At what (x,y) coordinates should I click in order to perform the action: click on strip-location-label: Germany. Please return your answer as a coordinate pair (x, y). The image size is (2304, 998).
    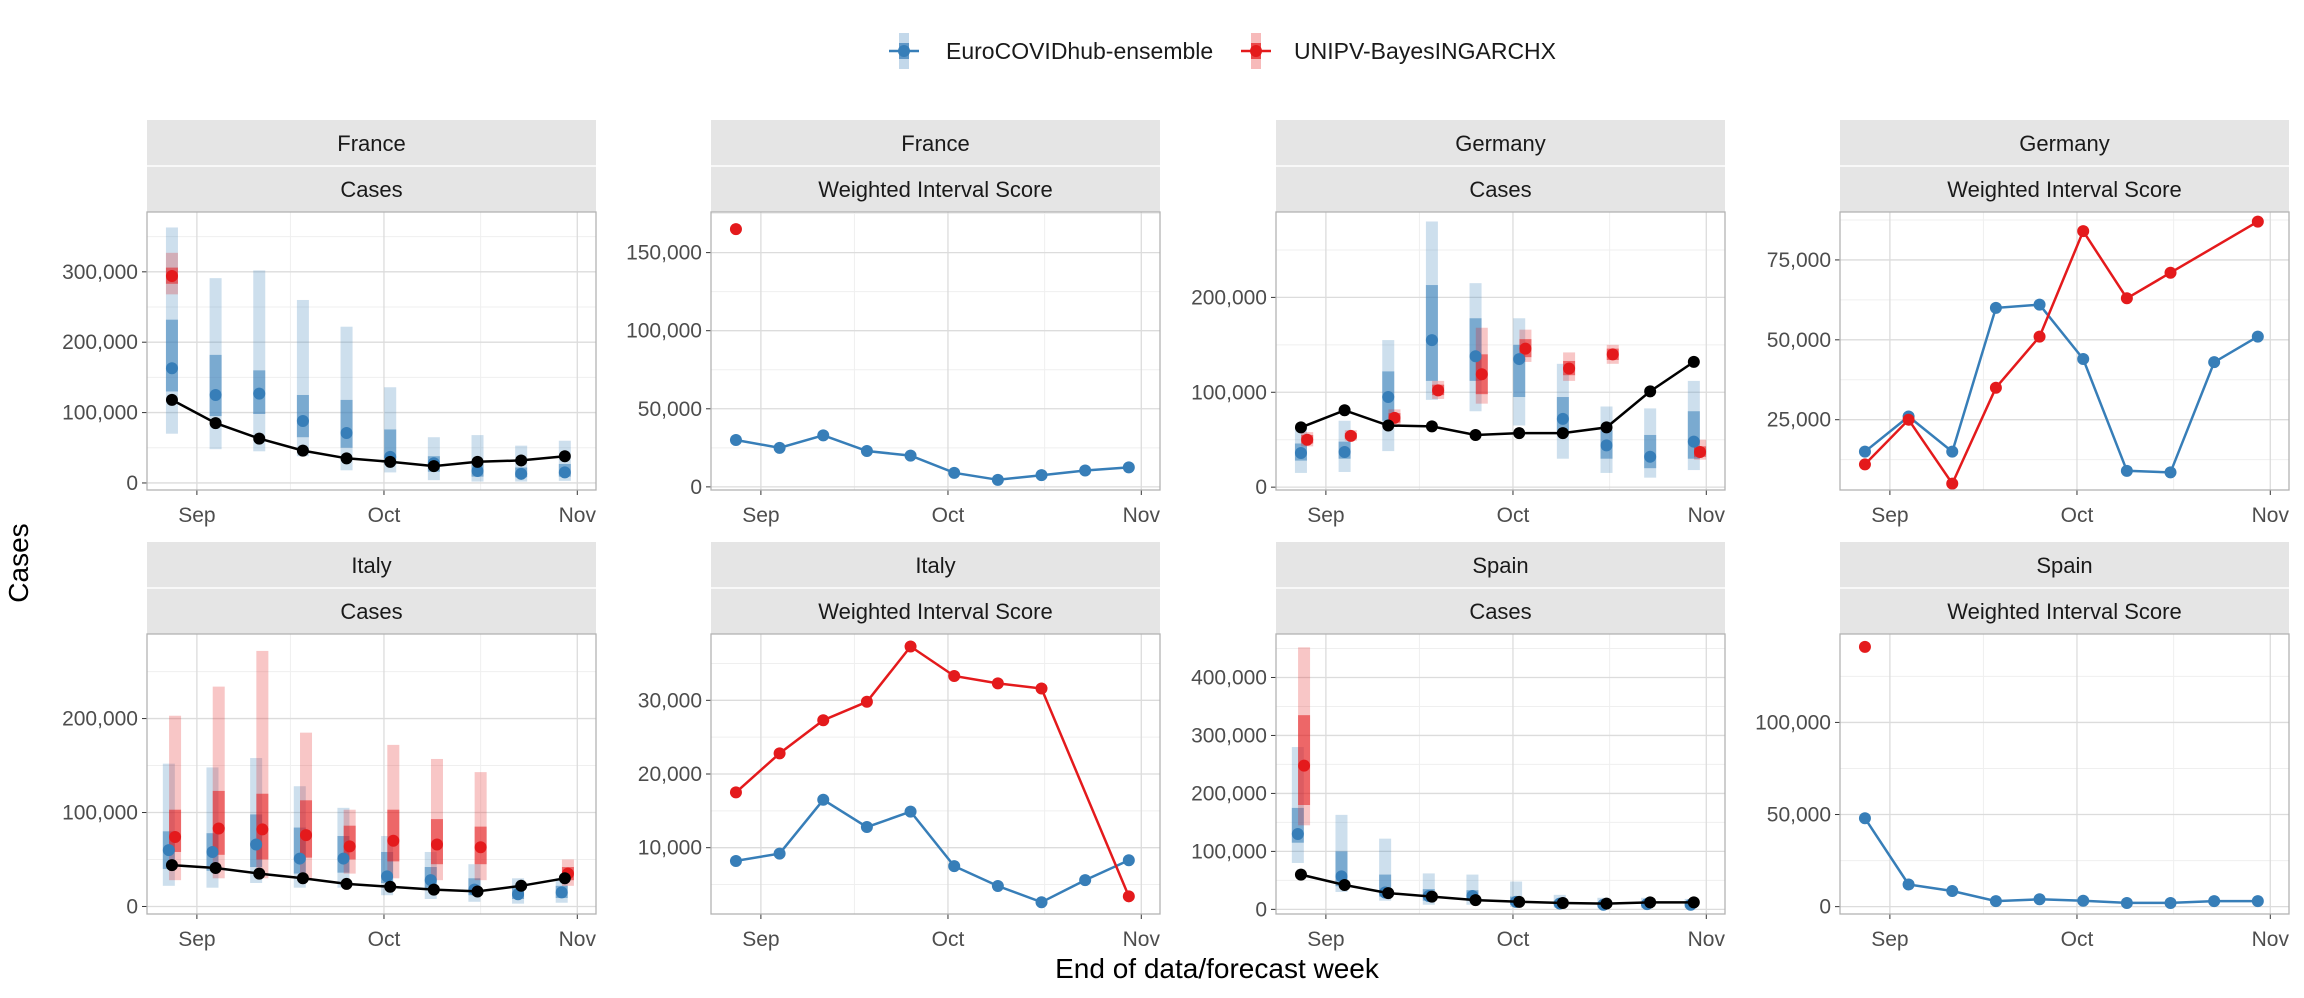
    Looking at the image, I should click on (2064, 143).